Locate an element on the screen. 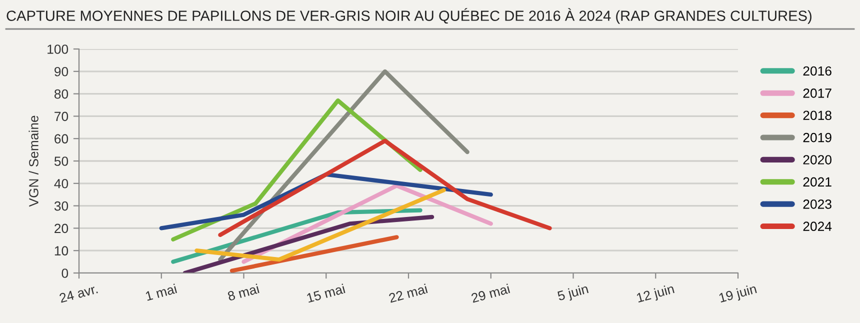  y-axis-title: VGN / Semaine is located at coordinates (33, 161).